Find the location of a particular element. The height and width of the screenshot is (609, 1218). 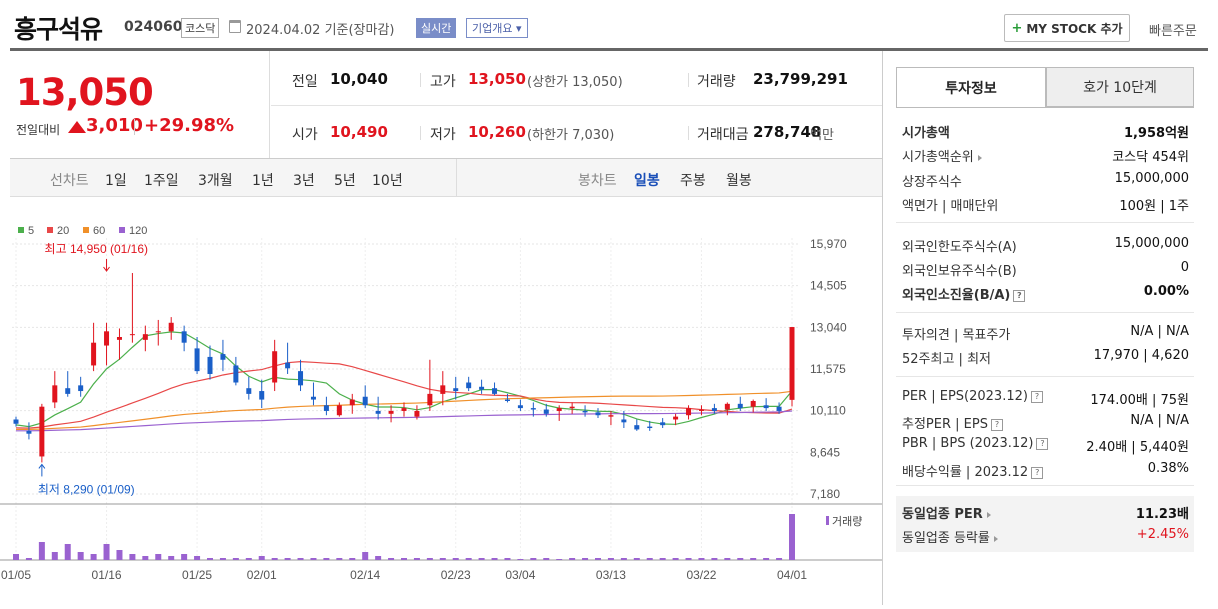

stat-sub: (하한가 7,030) is located at coordinates (571, 135).